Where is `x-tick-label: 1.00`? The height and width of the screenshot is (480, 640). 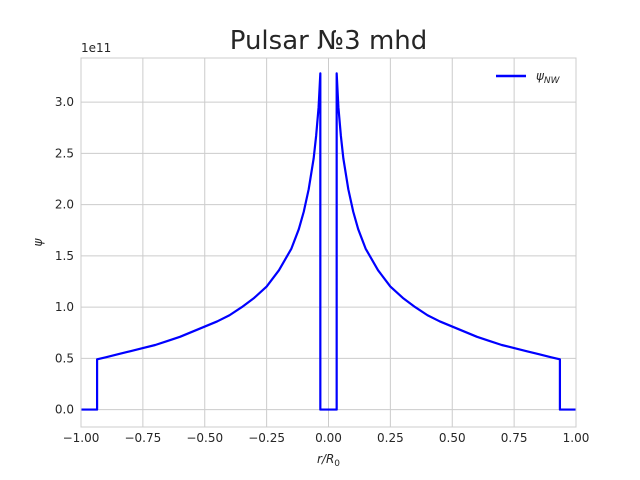
x-tick-label: 1.00 is located at coordinates (576, 438).